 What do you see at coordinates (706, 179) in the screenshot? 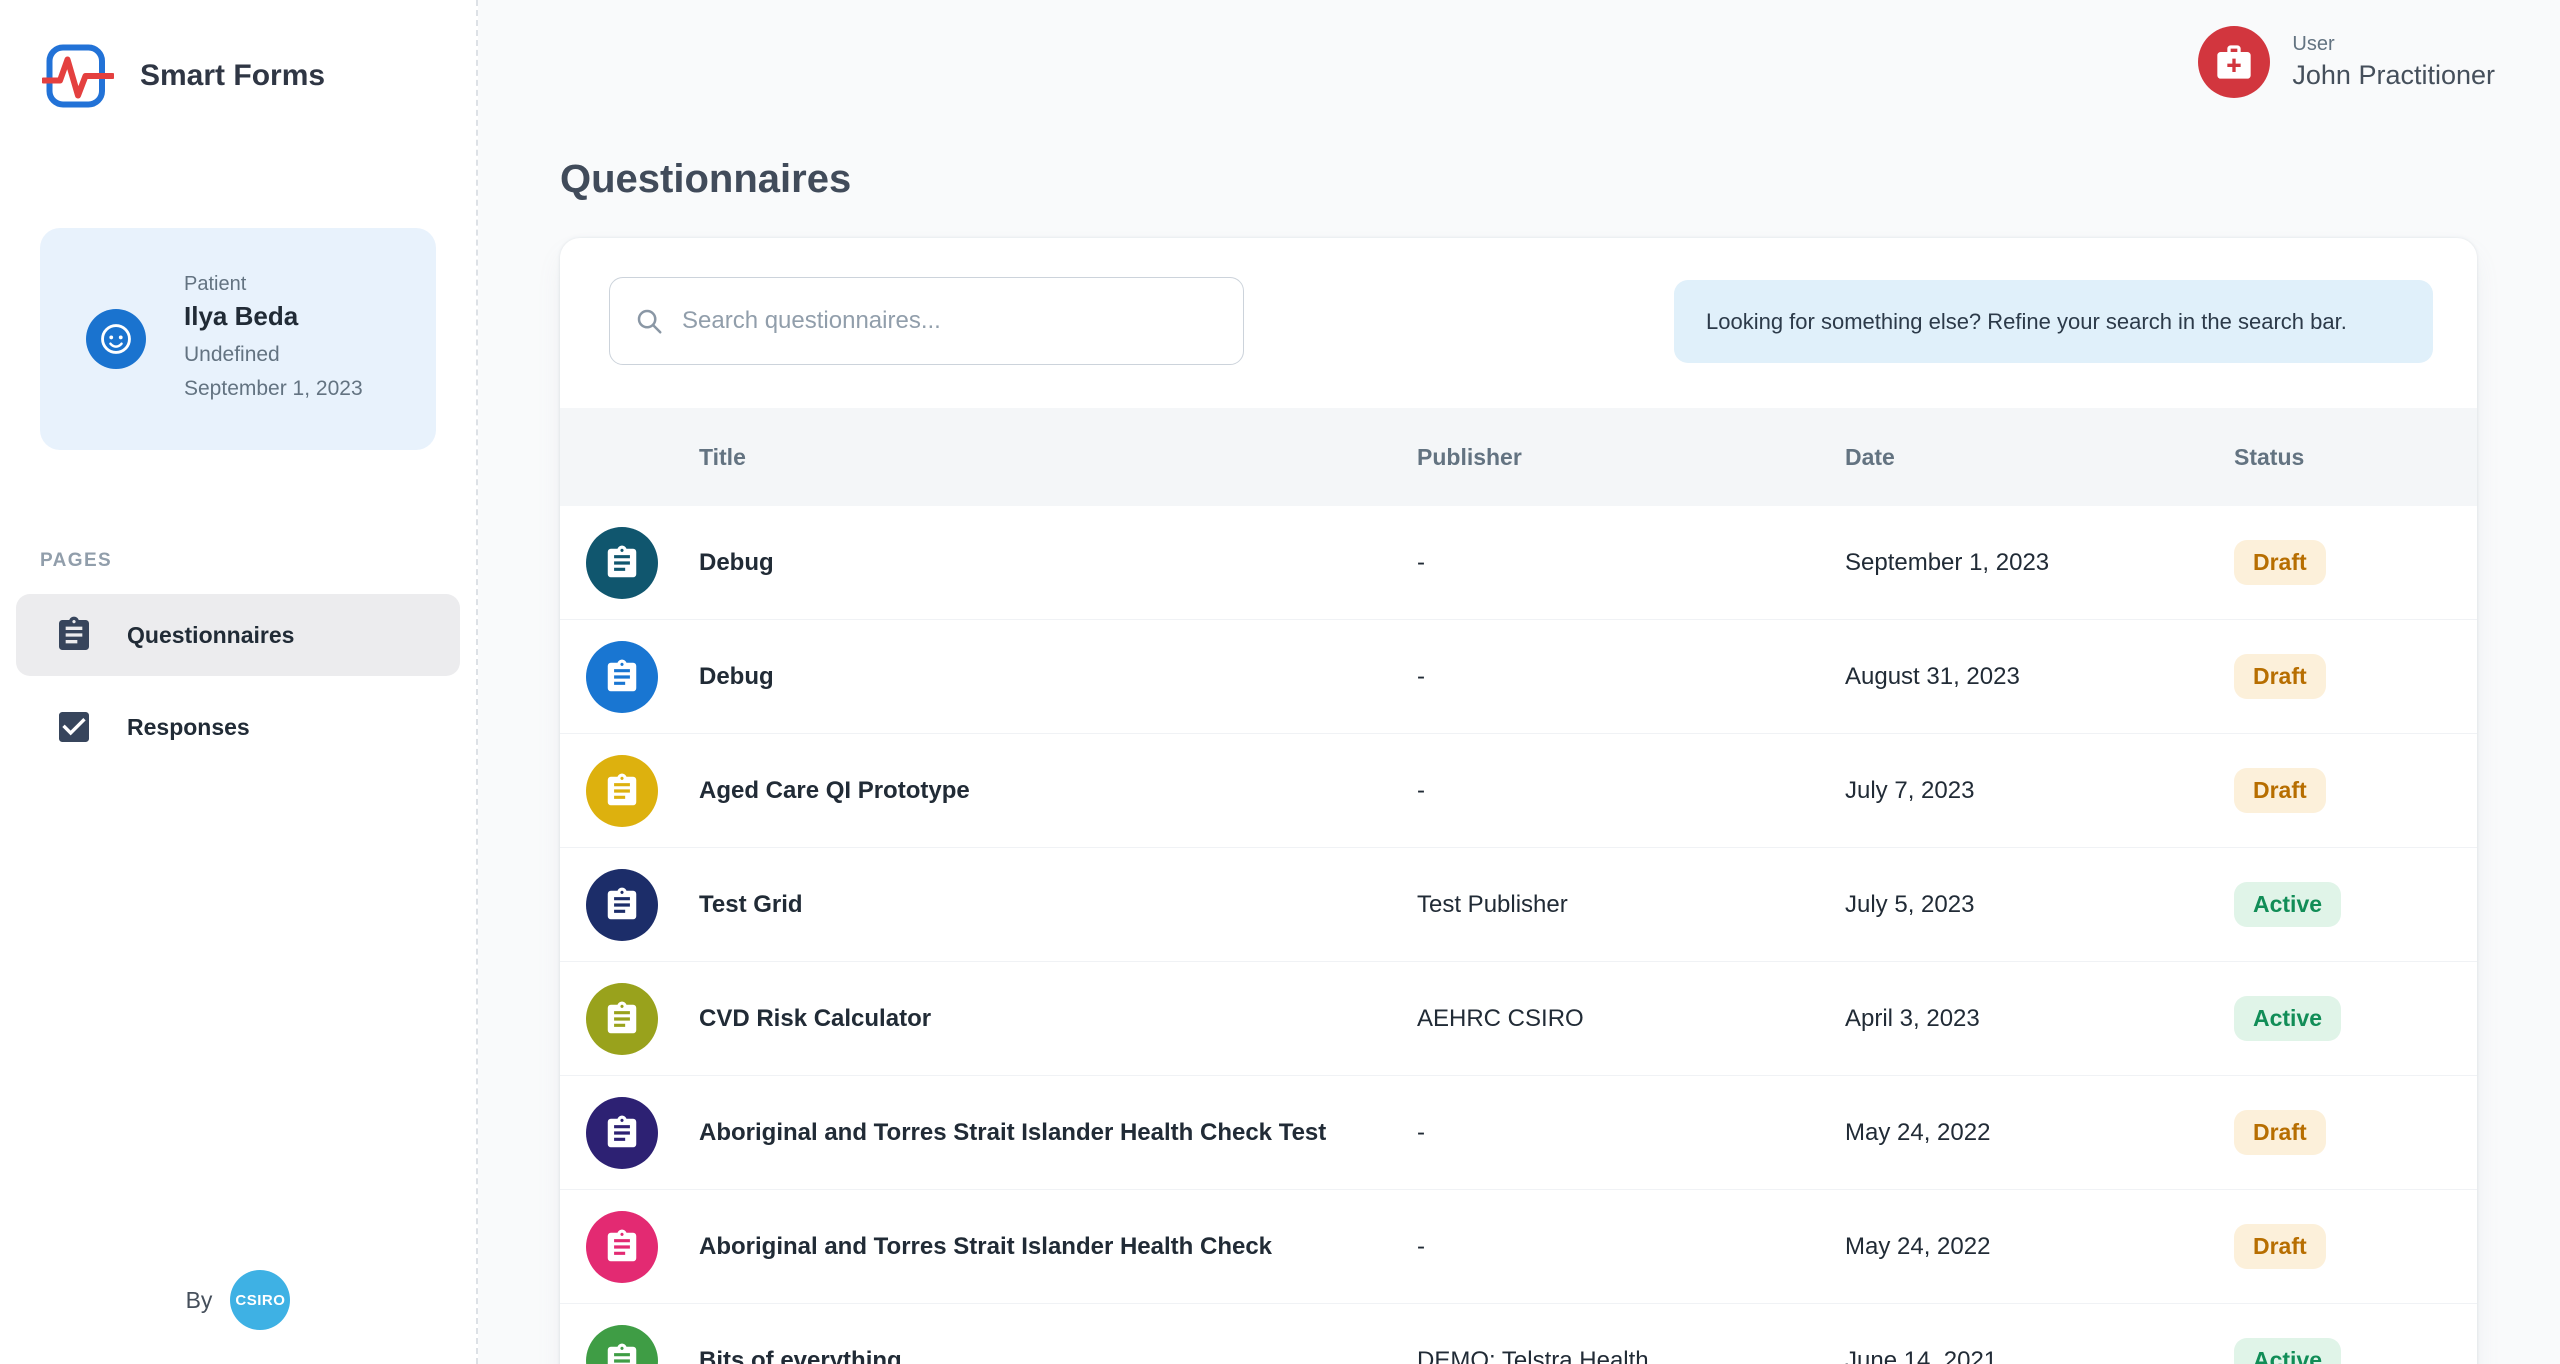
I see `page-title: Questionnaires` at bounding box center [706, 179].